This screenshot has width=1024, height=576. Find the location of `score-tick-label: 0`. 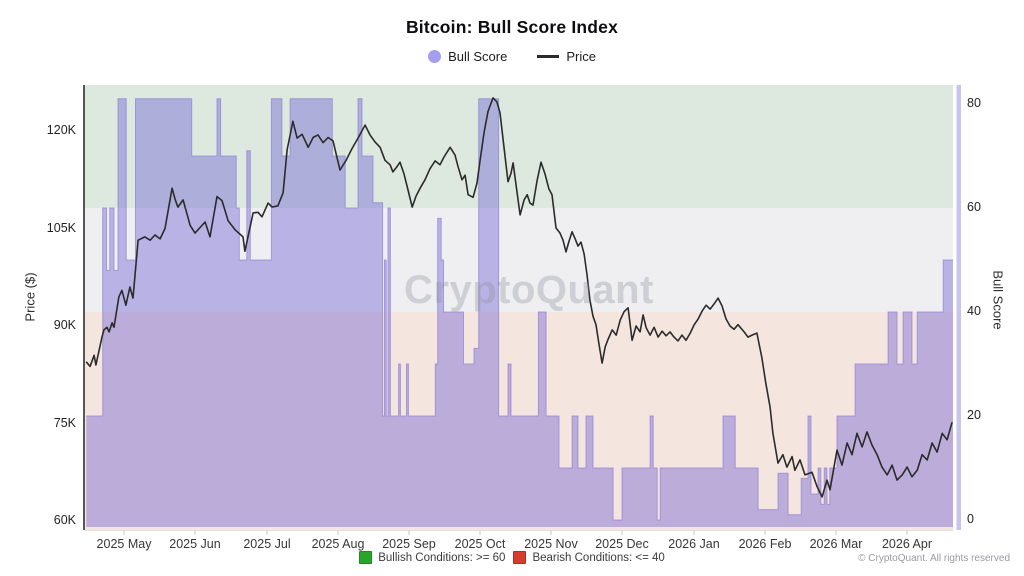

score-tick-label: 0 is located at coordinates (970, 519).